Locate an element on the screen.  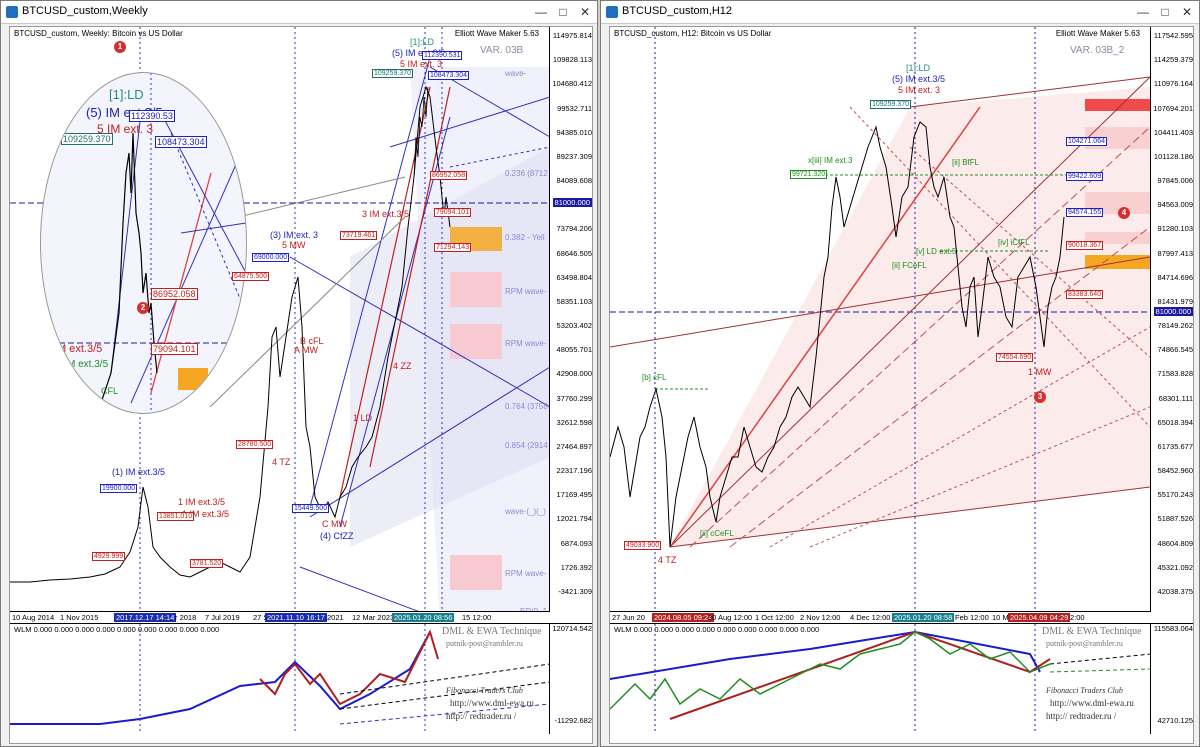
box-19900: 19900.000 is located at coordinates (119, 488).